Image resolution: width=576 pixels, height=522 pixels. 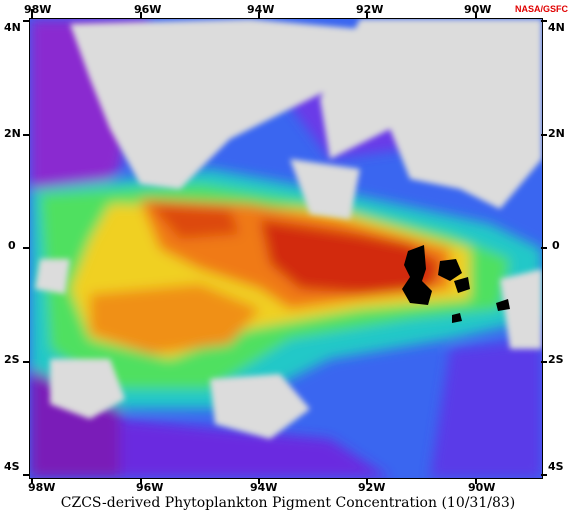 I want to click on left-label-2n: 2N, so click(x=12, y=133).